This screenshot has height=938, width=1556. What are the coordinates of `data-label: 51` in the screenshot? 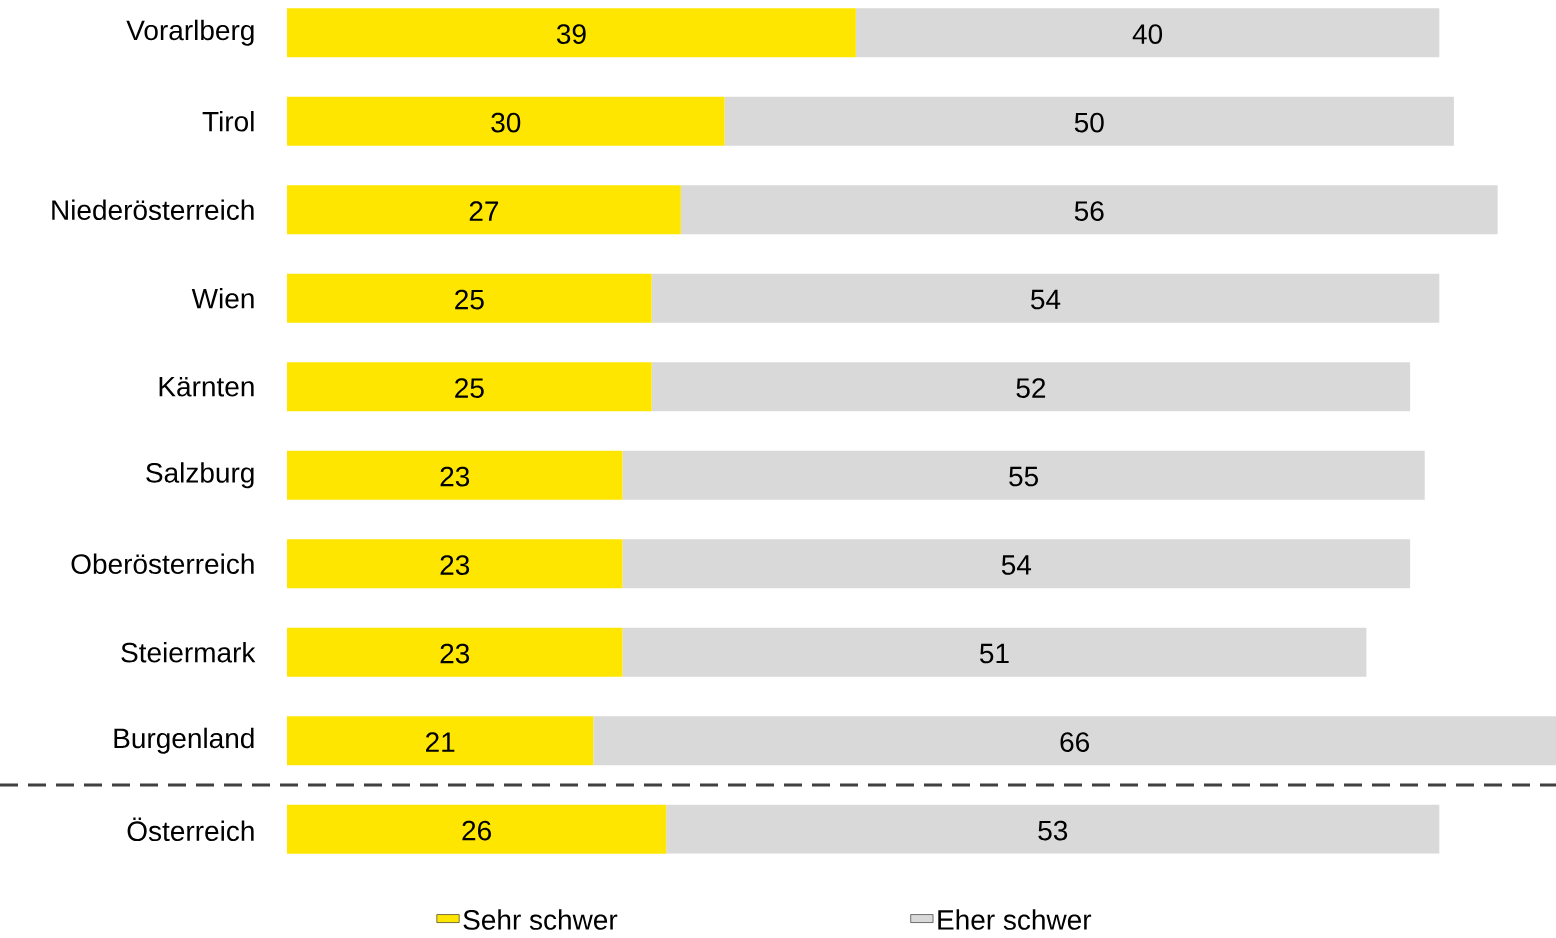 It's located at (994, 653).